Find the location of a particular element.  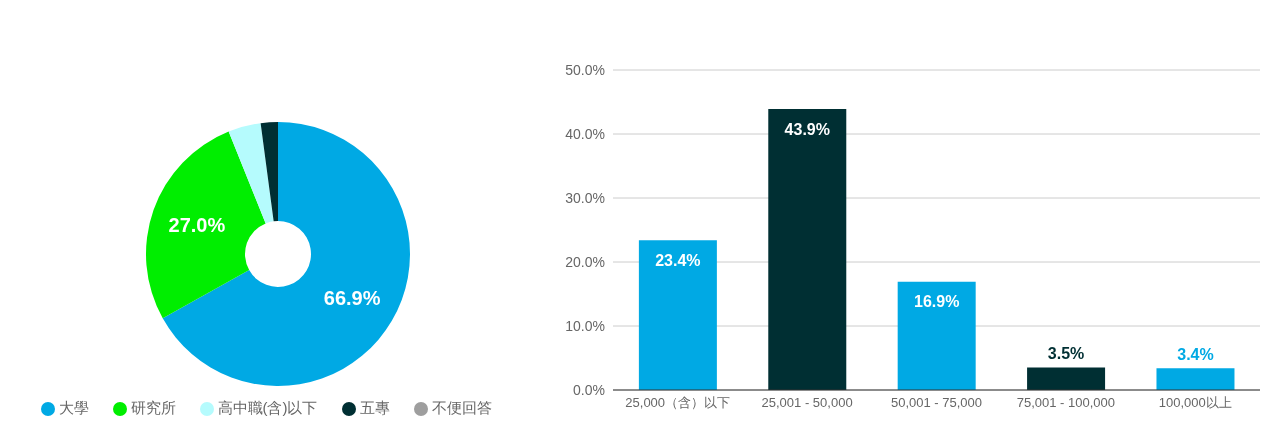

y-tick-label: 30.0% is located at coordinates (585, 197).